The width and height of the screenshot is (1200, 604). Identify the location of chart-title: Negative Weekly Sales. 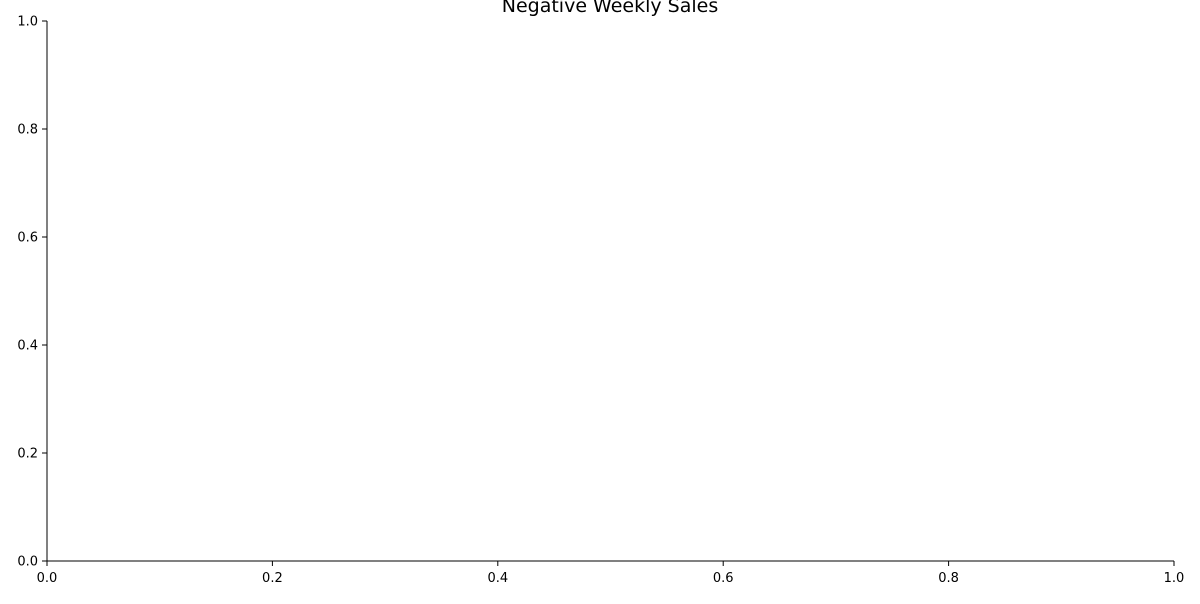
(610, 8).